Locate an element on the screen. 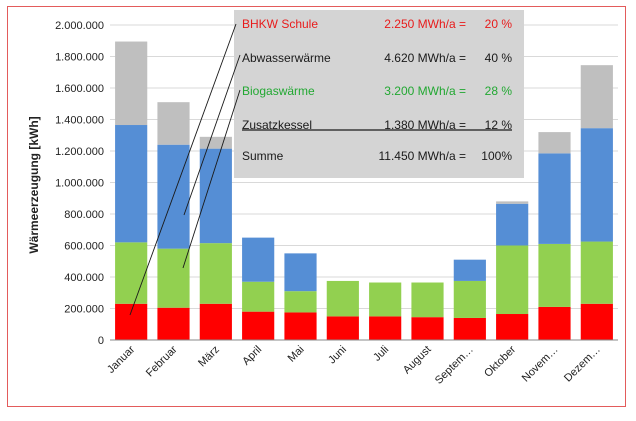  legend-name: Abwasserwärme is located at coordinates (286, 58).